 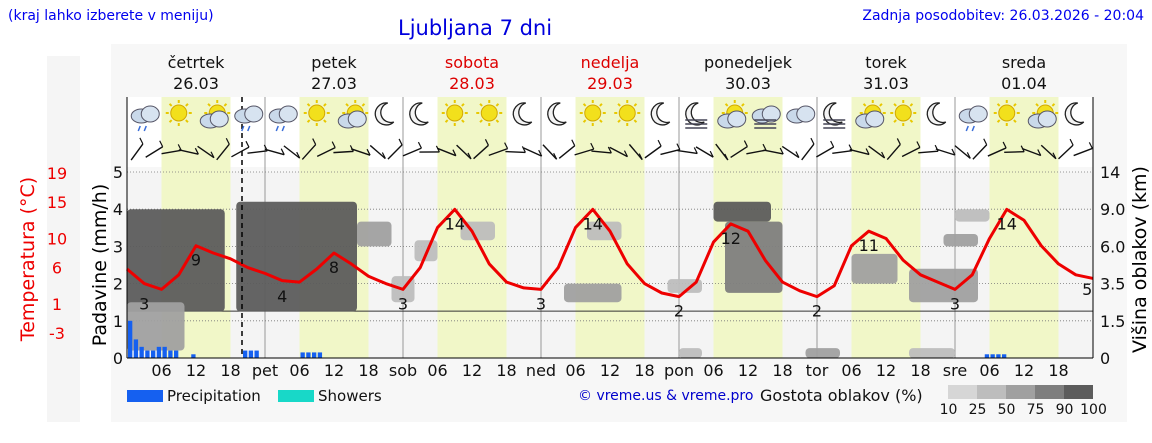 I want to click on cloud-height-tick: 1.5, so click(x=1112, y=321).